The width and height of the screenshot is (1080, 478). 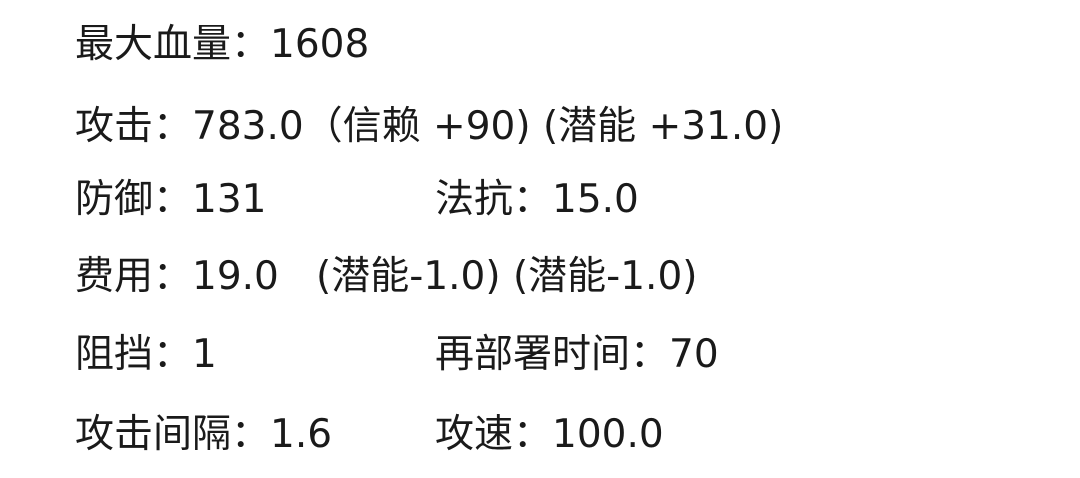 What do you see at coordinates (537, 199) in the screenshot?
I see `resistance-stat: 法抗：15.0` at bounding box center [537, 199].